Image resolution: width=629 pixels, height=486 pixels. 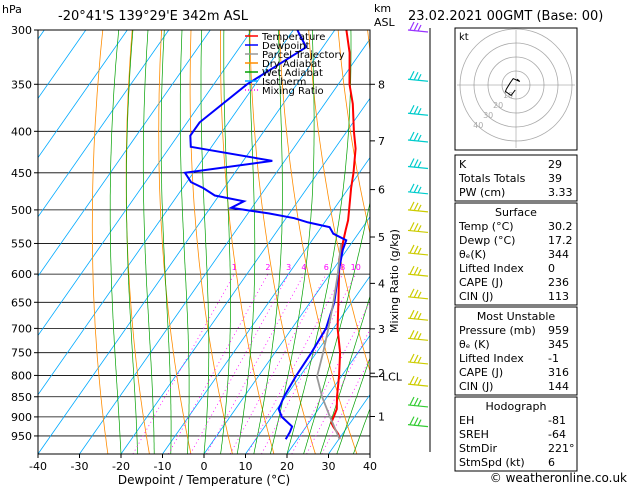 What do you see at coordinates (558, 254) in the screenshot?
I see `index-value: 344` at bounding box center [558, 254].